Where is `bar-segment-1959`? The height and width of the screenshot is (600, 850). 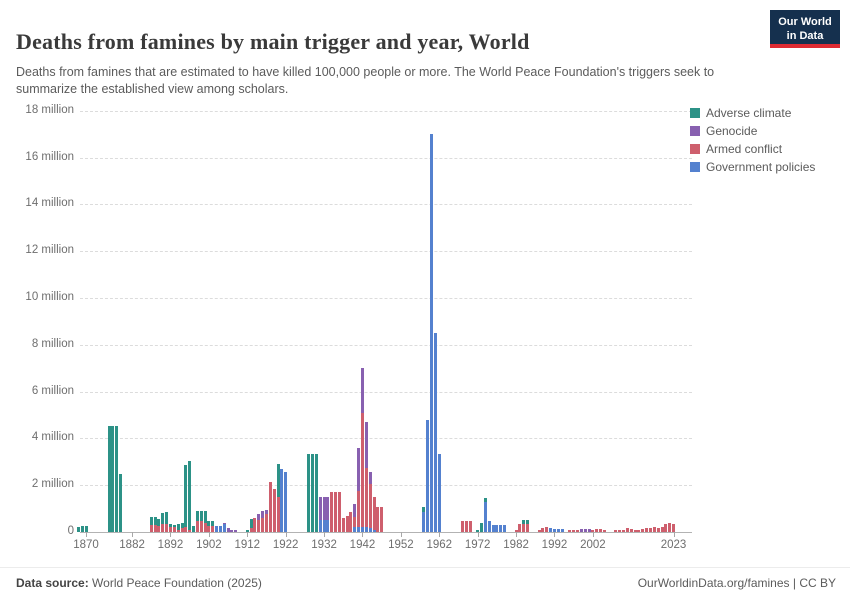 bar-segment-1959 is located at coordinates (428, 475).